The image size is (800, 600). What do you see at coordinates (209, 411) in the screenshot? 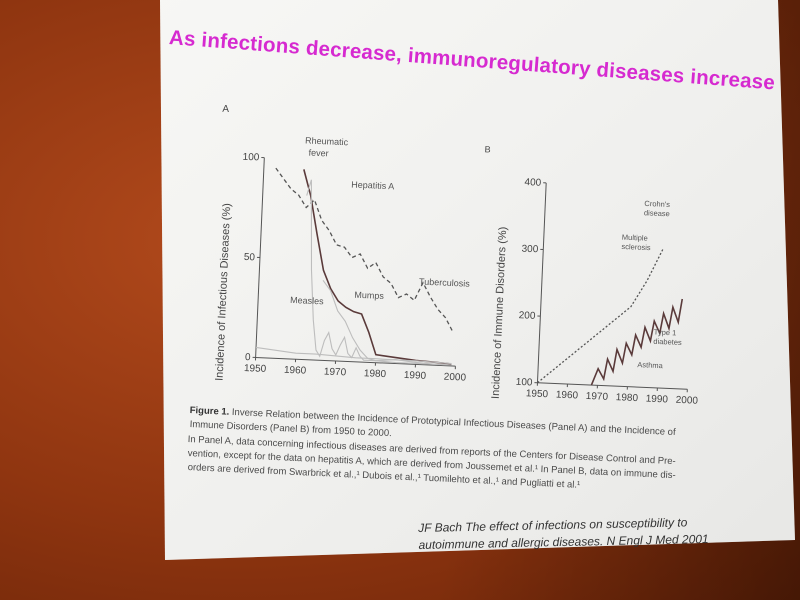
I see `figure-caption-label: Figure 1.` at bounding box center [209, 411].